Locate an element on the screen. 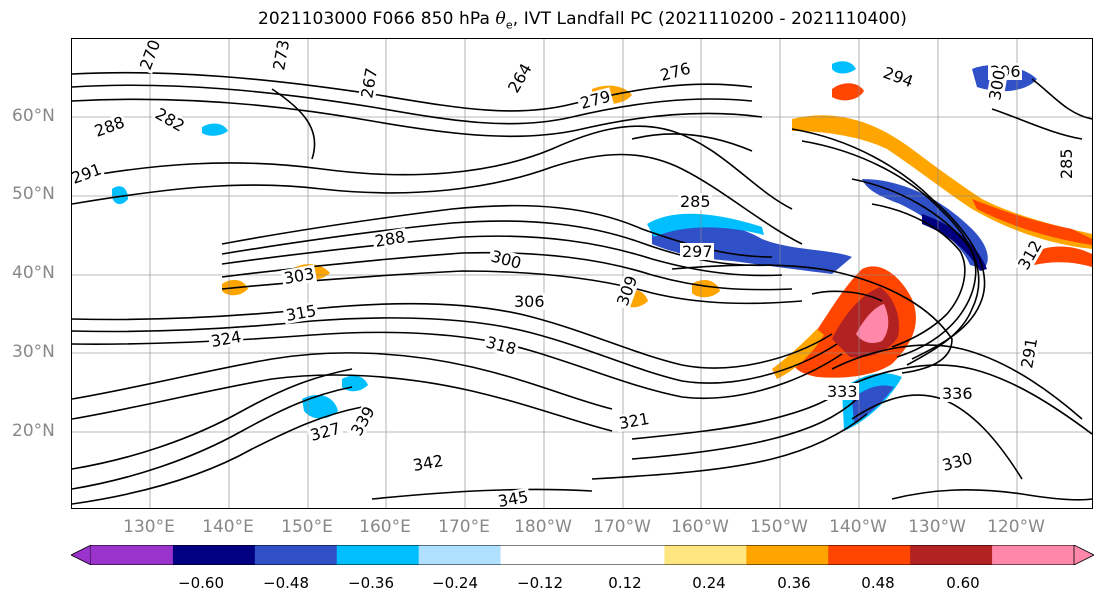 The height and width of the screenshot is (603, 1105). lon-label-150e: 150°E is located at coordinates (307, 527).